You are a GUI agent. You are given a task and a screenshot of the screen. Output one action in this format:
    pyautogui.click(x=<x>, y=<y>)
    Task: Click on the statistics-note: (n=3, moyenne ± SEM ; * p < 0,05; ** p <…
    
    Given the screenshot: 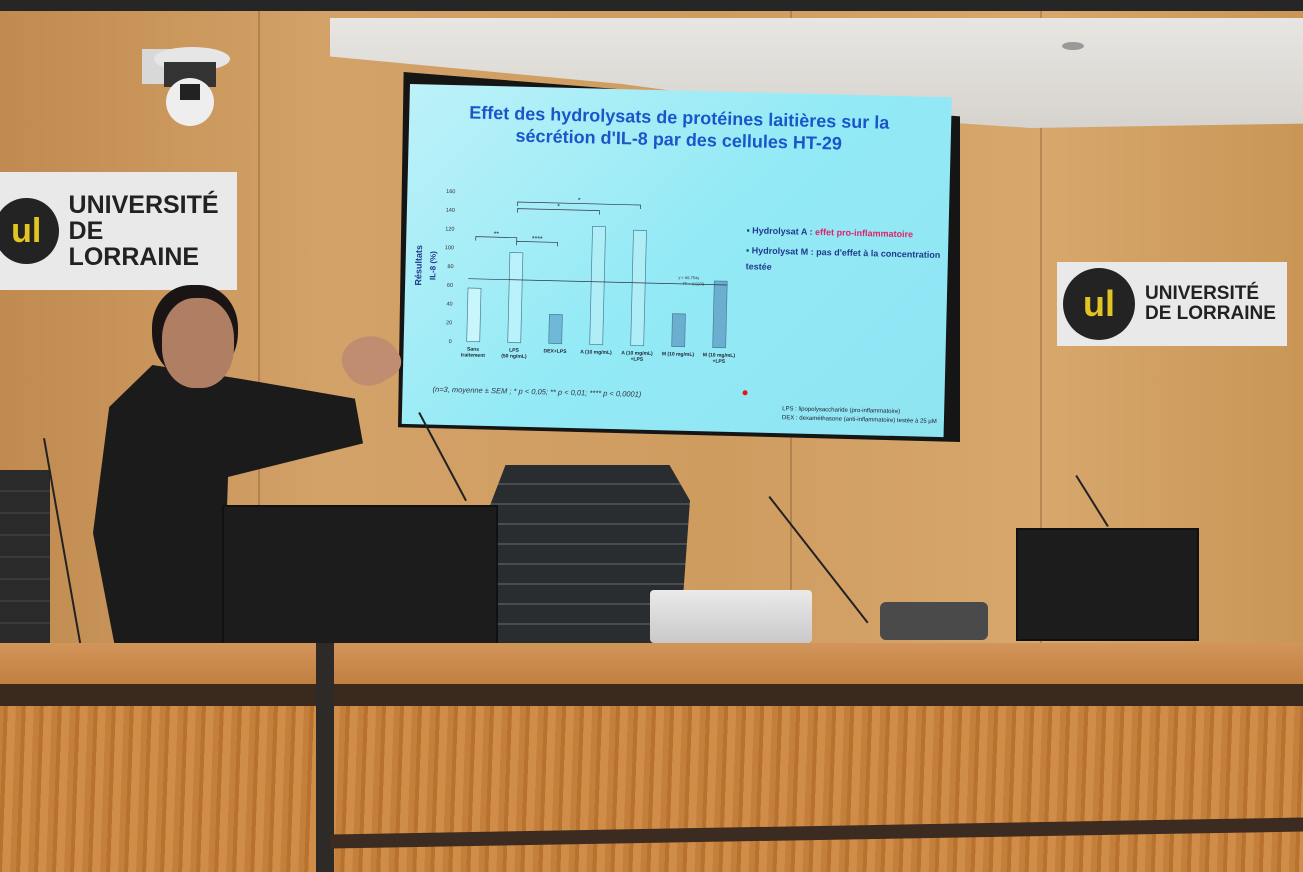 What is the action you would take?
    pyautogui.click(x=537, y=391)
    